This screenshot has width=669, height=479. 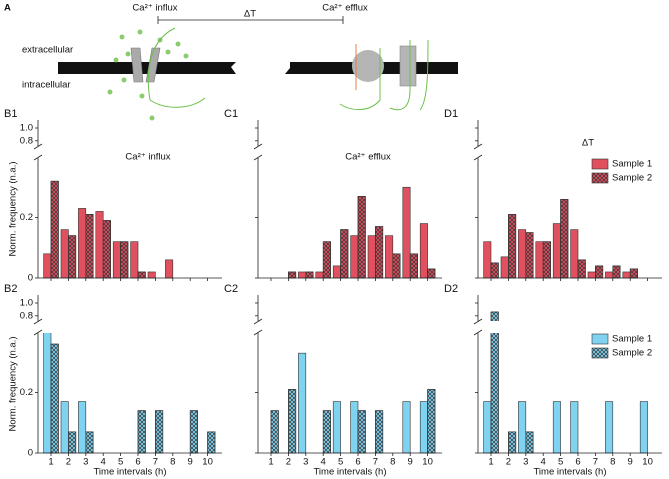 I want to click on legend-swatch-hatch, so click(x=600, y=178).